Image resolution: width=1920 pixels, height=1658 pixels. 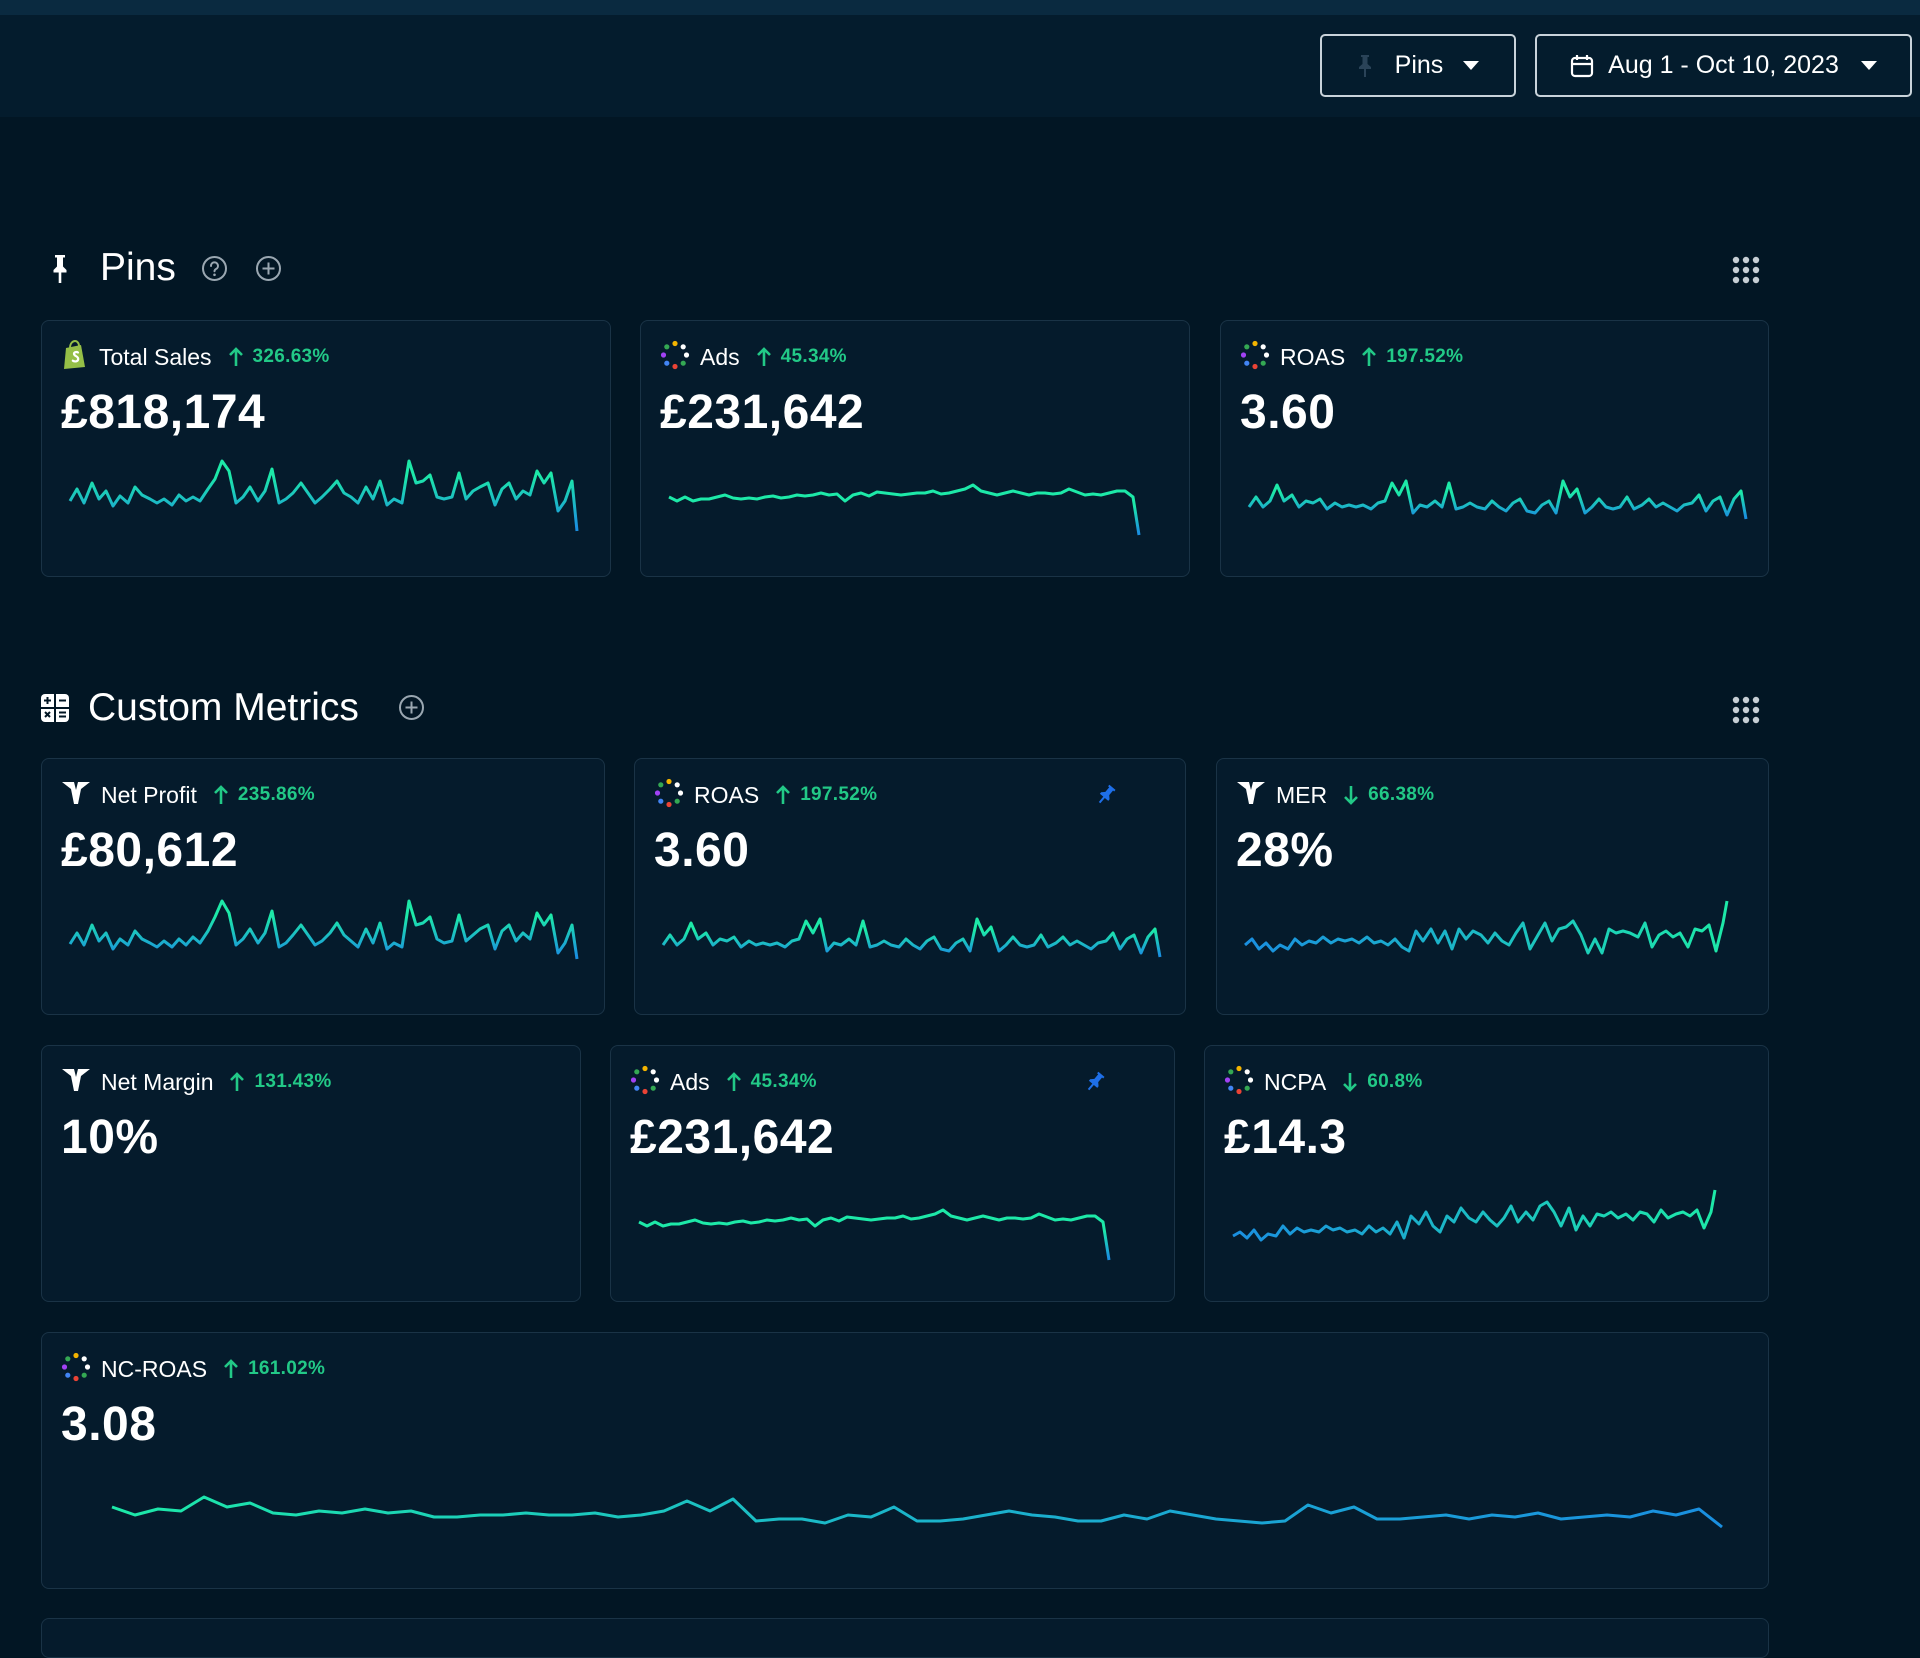 What do you see at coordinates (1486, 1173) in the screenshot?
I see `metric-card-ncpa: NCPA 60.8% £14.3` at bounding box center [1486, 1173].